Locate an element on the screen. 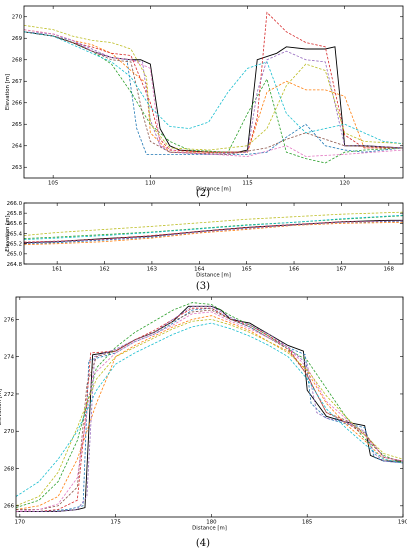 The height and width of the screenshot is (550, 407). x-tick-label: 190 is located at coordinates (402, 523).